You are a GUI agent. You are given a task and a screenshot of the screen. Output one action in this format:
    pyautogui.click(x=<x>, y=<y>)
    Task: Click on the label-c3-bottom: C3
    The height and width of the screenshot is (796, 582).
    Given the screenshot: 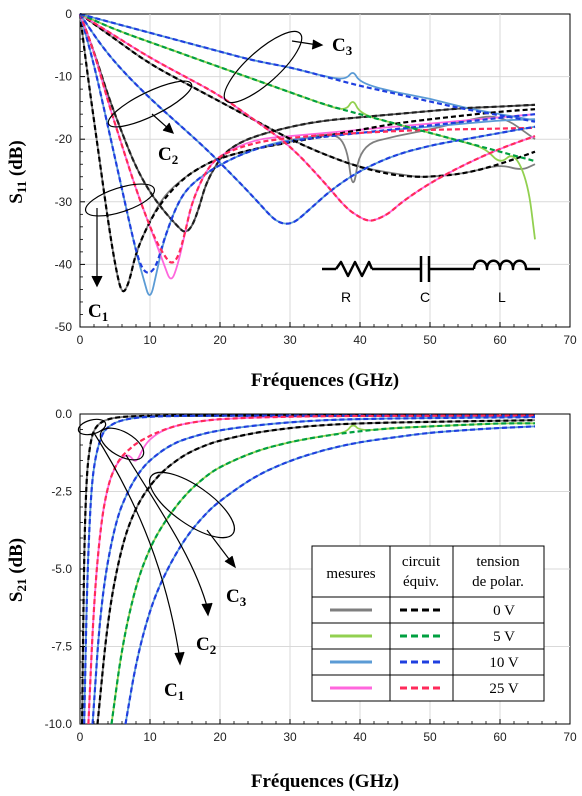 What is the action you would take?
    pyautogui.click(x=236, y=597)
    